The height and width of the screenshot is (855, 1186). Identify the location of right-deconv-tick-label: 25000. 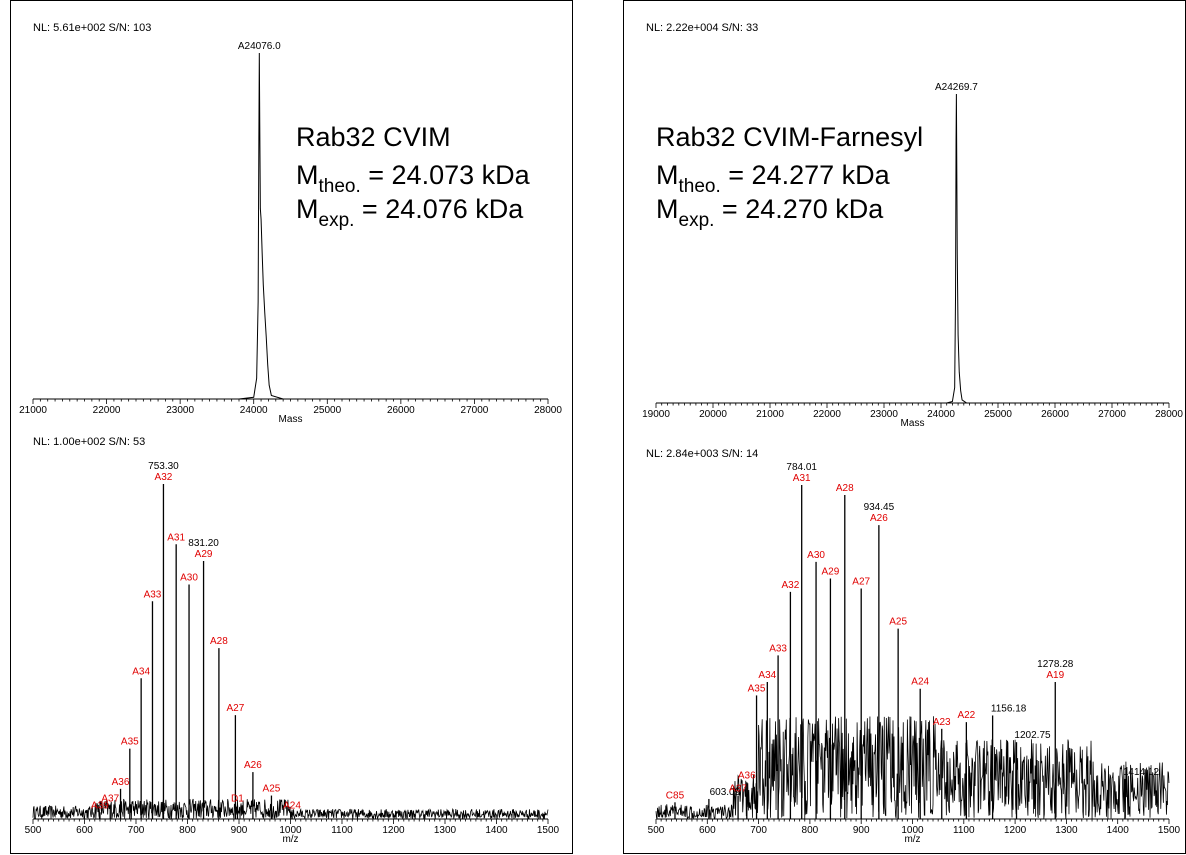
(998, 414).